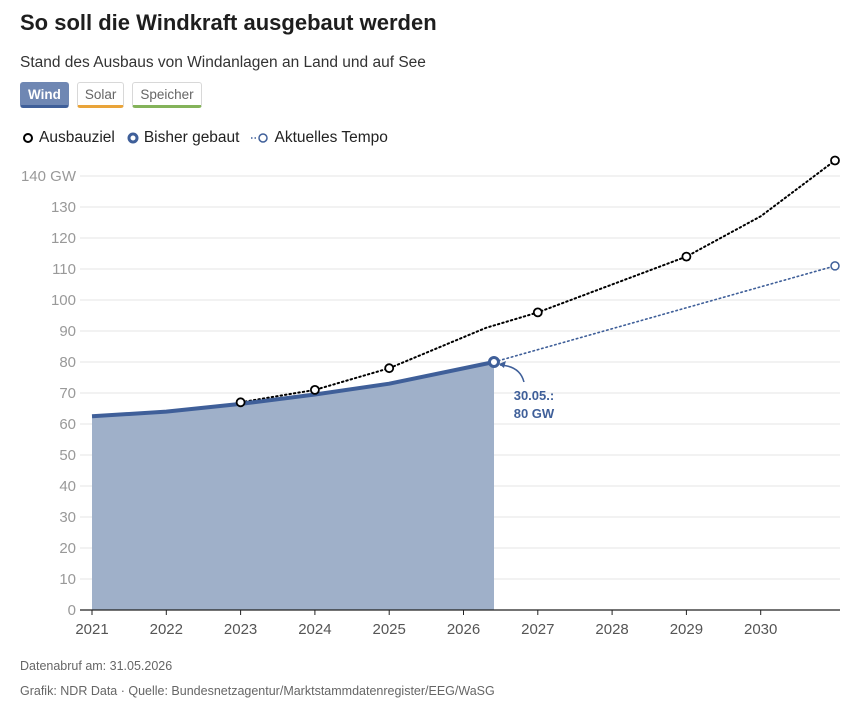 The height and width of the screenshot is (705, 860). What do you see at coordinates (67, 393) in the screenshot?
I see `y-tick-label: 70` at bounding box center [67, 393].